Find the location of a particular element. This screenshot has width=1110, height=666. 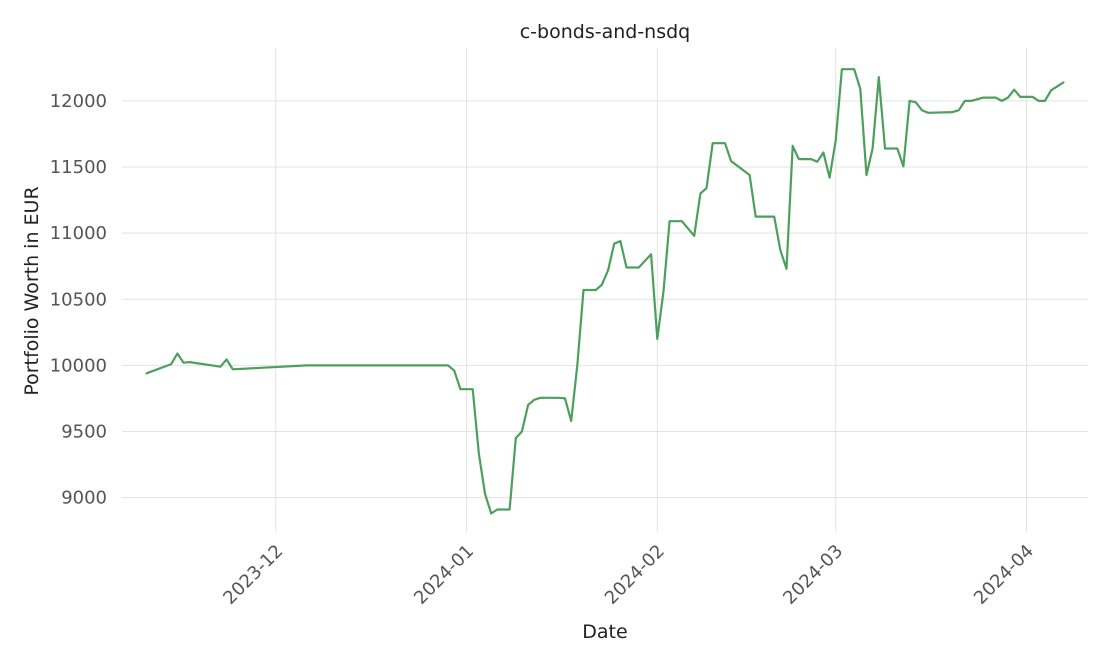

x-tick-label: 2023-12 is located at coordinates (253, 575).